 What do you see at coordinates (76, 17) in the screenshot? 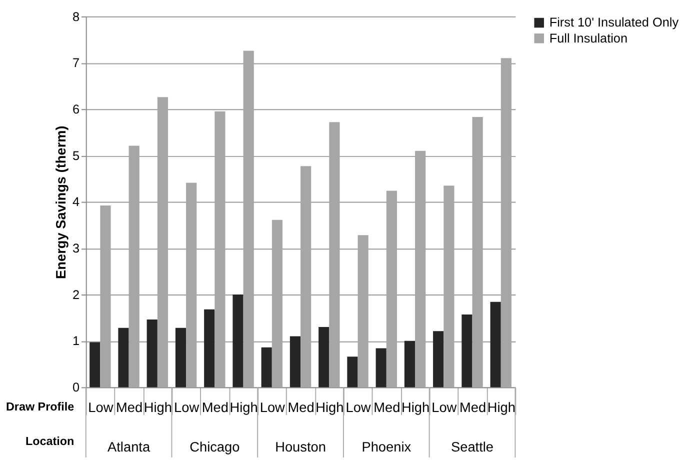
I see `y-tick-label: 8` at bounding box center [76, 17].